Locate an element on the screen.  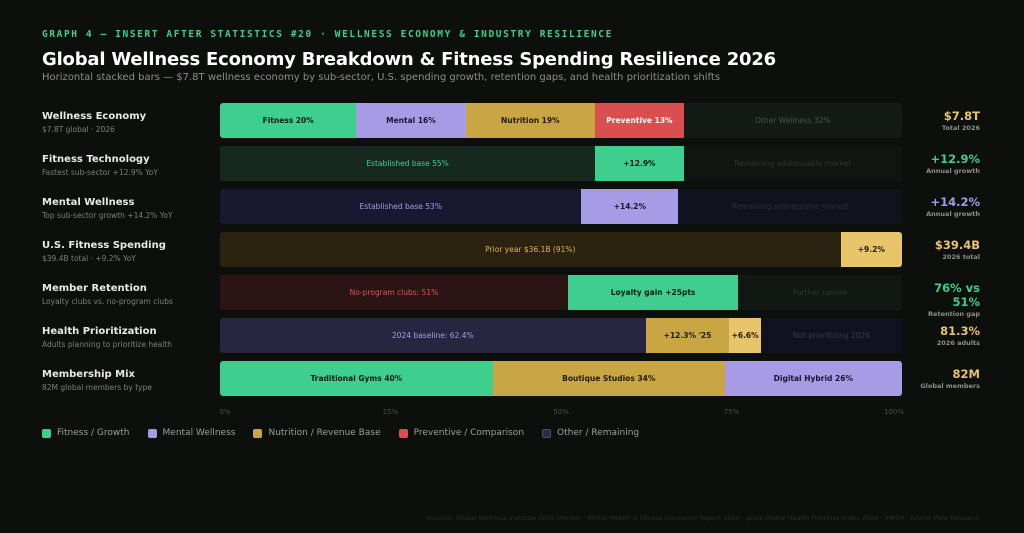
bar-track: Prior year $36.1B (91%) +9.2% is located at coordinates (561, 249).